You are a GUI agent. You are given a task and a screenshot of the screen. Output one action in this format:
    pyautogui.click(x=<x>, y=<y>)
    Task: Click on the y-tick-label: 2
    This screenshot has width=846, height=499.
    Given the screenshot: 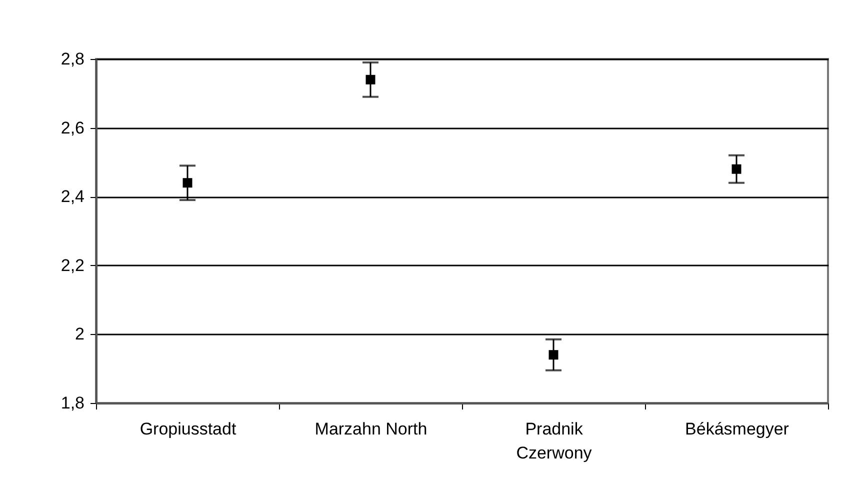 What is the action you would take?
    pyautogui.click(x=79, y=334)
    